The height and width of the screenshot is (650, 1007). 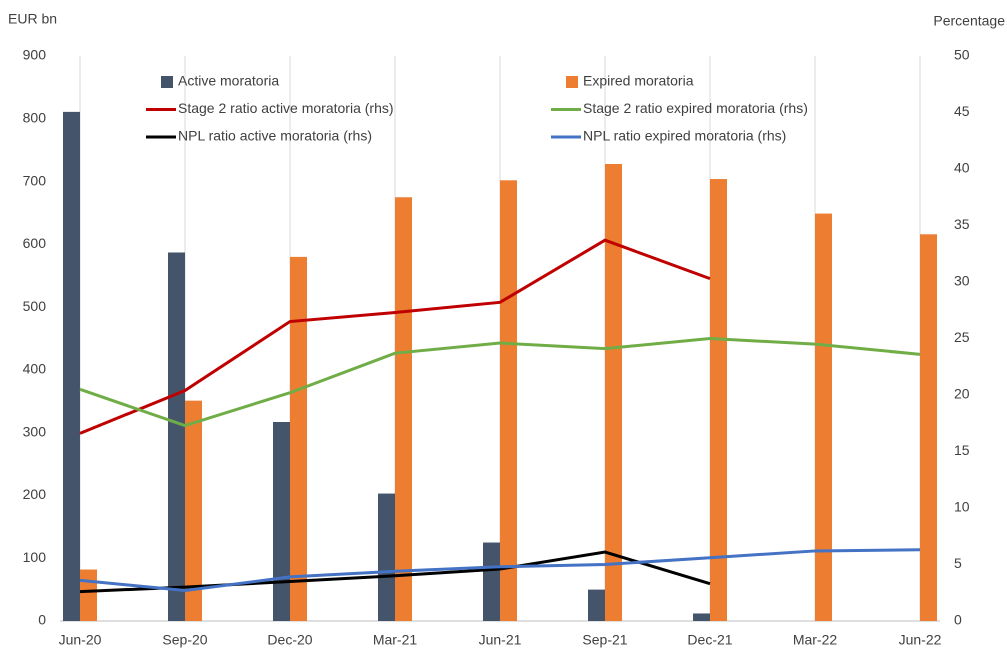 What do you see at coordinates (35, 306) in the screenshot?
I see `y-tick-label: 500` at bounding box center [35, 306].